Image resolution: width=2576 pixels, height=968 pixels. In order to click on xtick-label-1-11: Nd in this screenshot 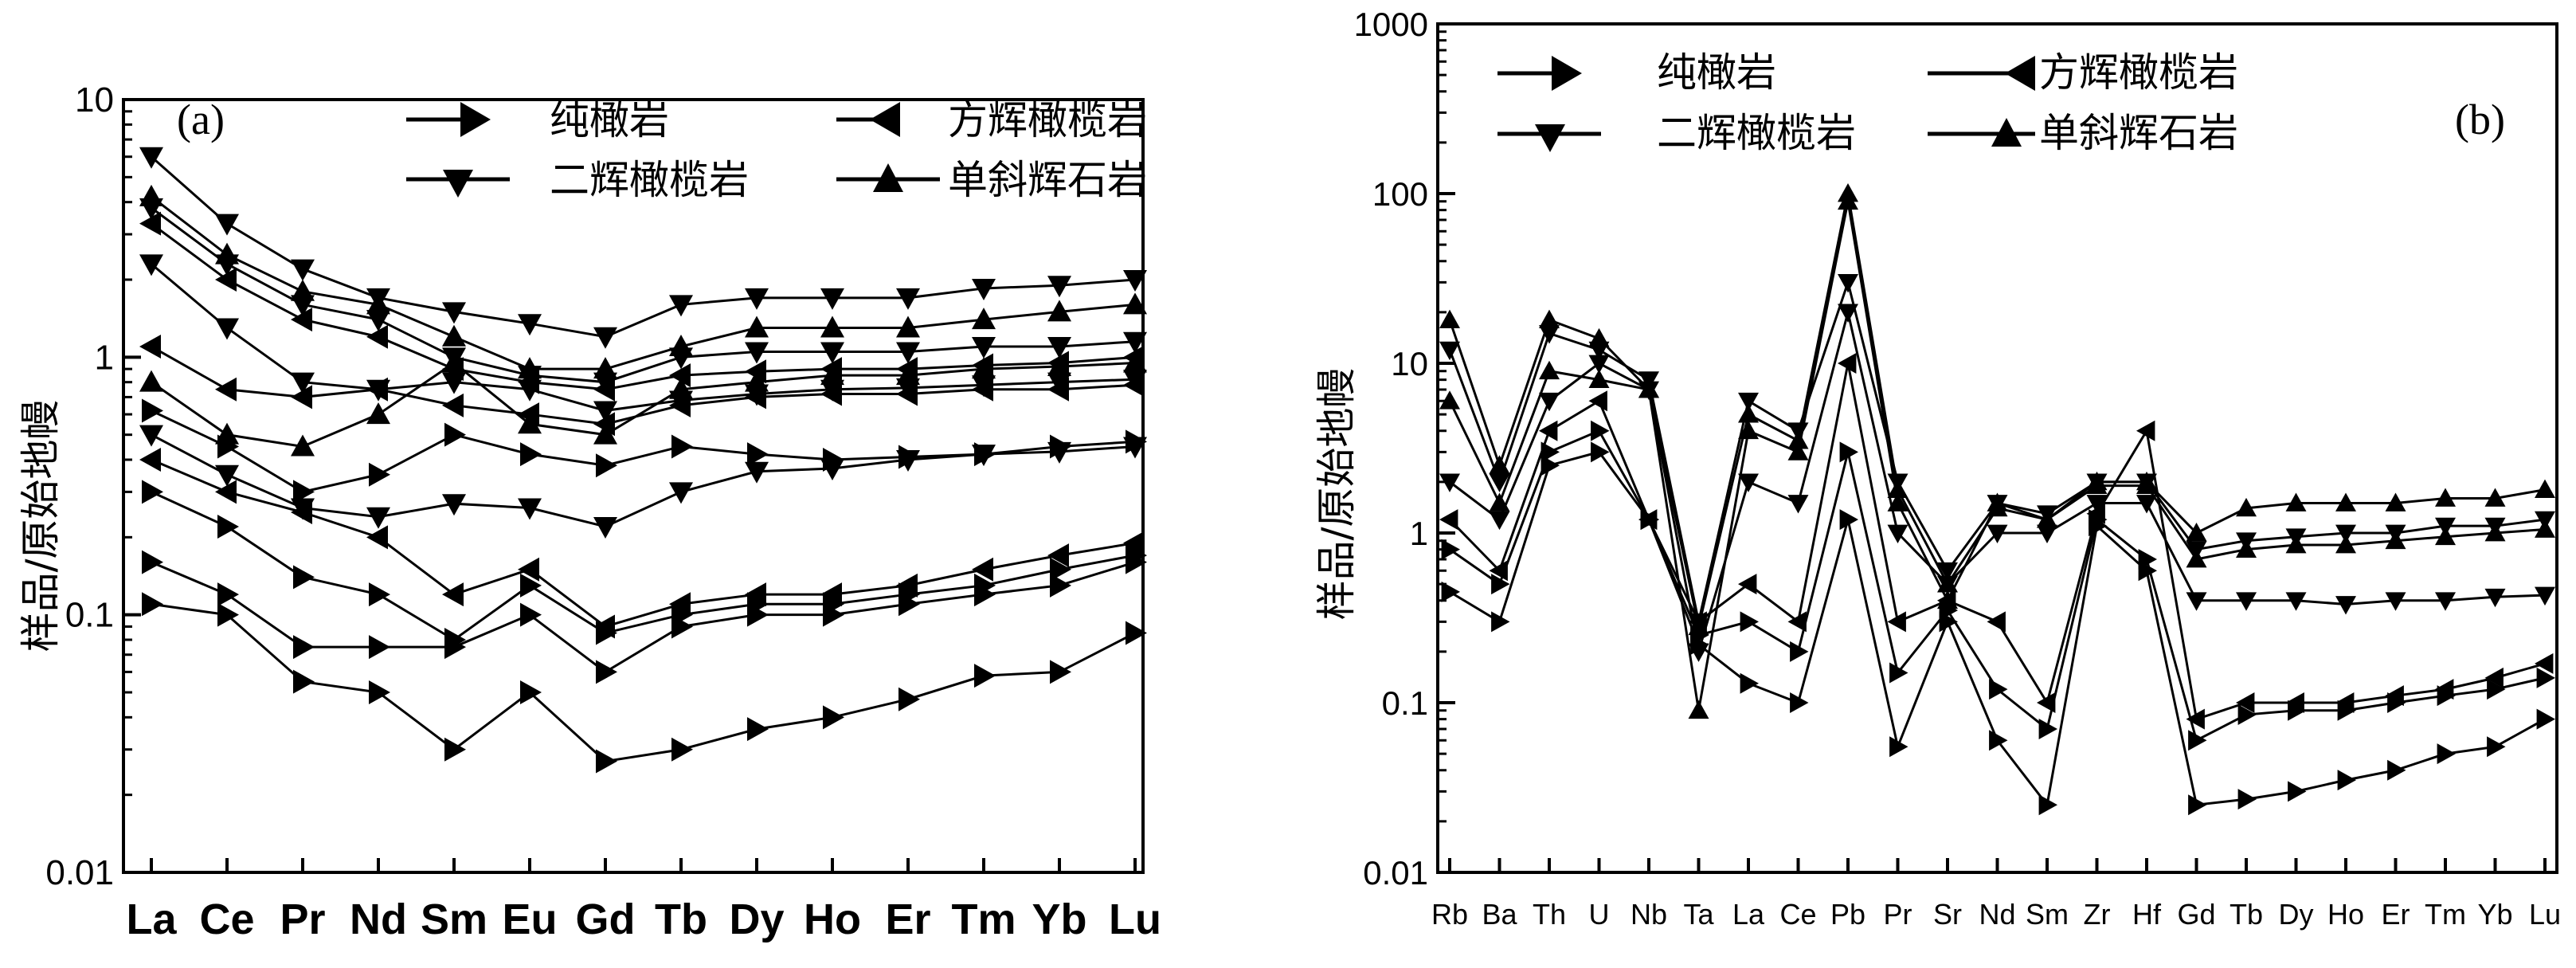, I will do `click(1997, 915)`.